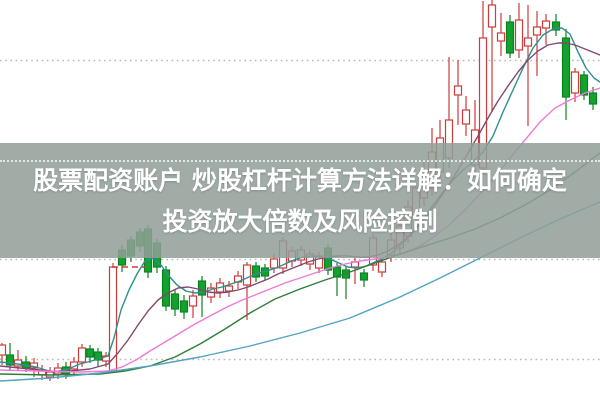 This screenshot has height=400, width=600. Describe the element at coordinates (300, 221) in the screenshot. I see `headline-line-2: 投资放大倍数及风险控制` at that location.